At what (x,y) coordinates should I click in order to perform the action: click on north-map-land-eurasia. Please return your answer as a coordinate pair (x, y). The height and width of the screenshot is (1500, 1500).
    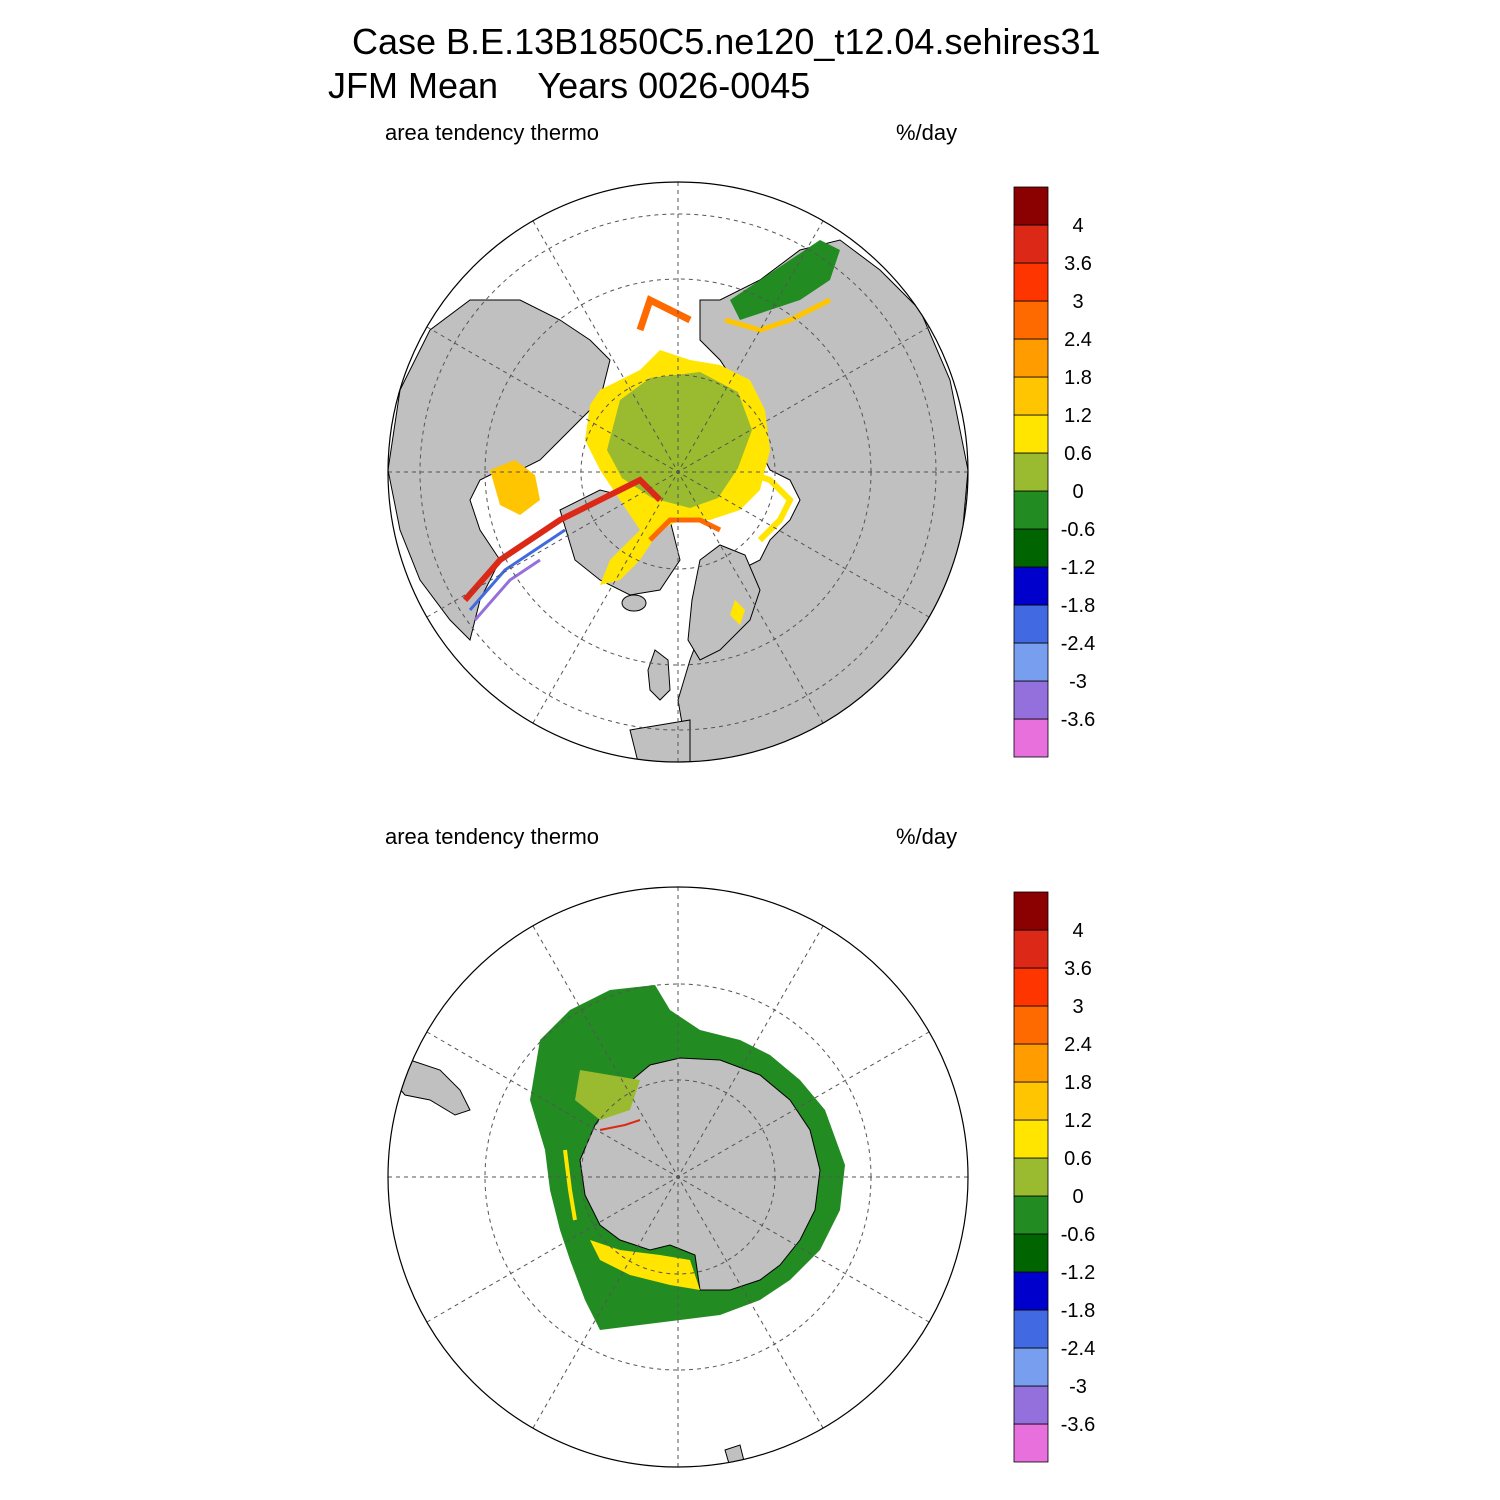
    Looking at the image, I should click on (822, 500).